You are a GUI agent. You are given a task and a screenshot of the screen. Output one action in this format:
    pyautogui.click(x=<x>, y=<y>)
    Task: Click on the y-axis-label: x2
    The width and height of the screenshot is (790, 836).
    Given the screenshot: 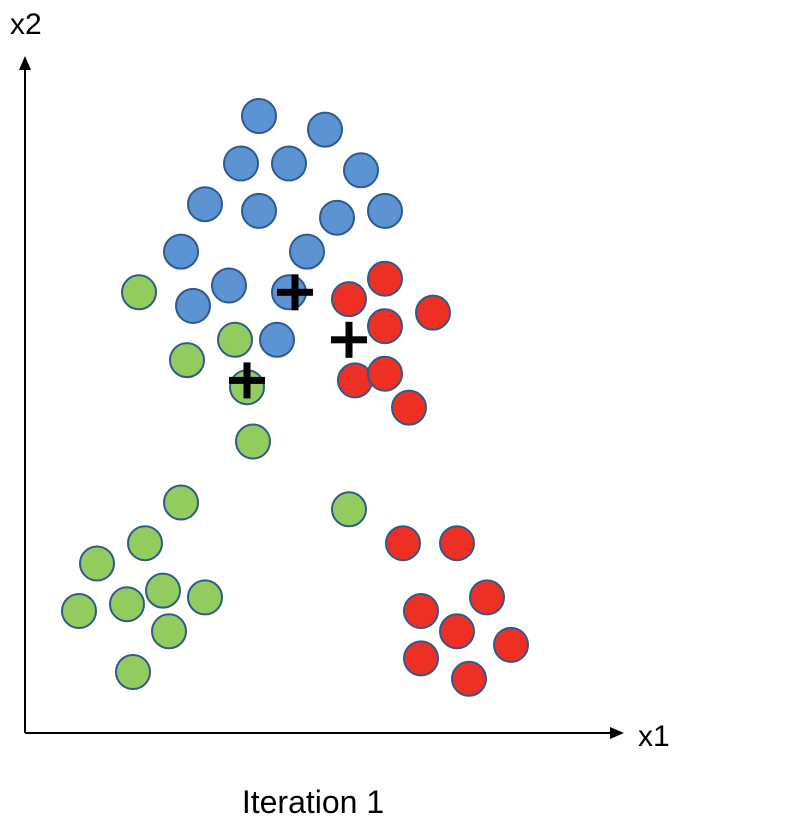 What is the action you would take?
    pyautogui.click(x=26, y=24)
    